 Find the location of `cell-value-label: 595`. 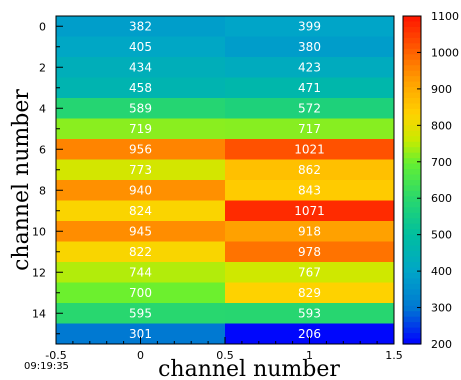

cell-value-label: 595 is located at coordinates (140, 313).